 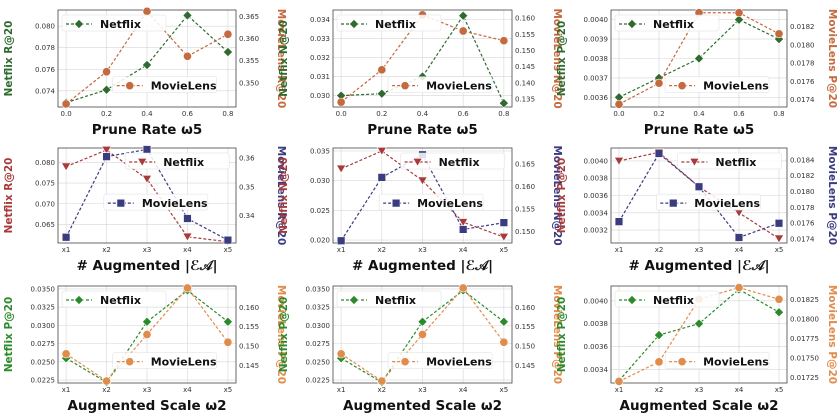 I want to click on right-y-axis-label: MovieLens R@20, so click(x=281, y=196).